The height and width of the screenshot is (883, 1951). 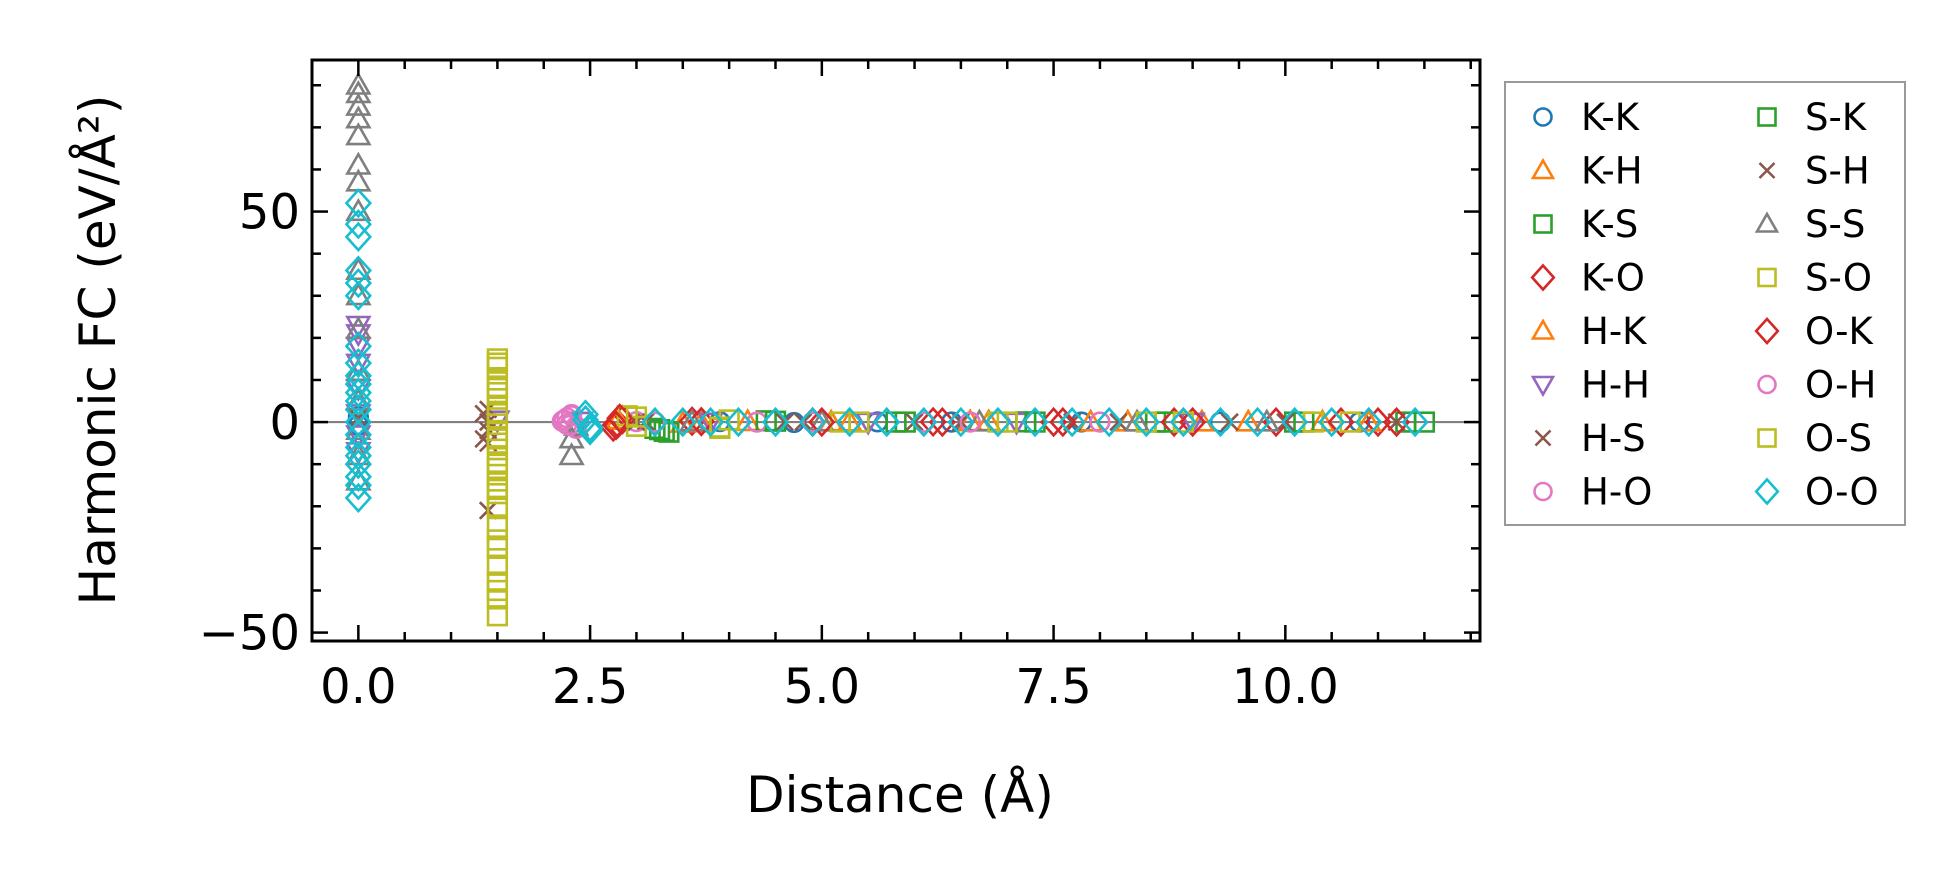 What do you see at coordinates (775, 390) in the screenshot?
I see `series-h-h` at bounding box center [775, 390].